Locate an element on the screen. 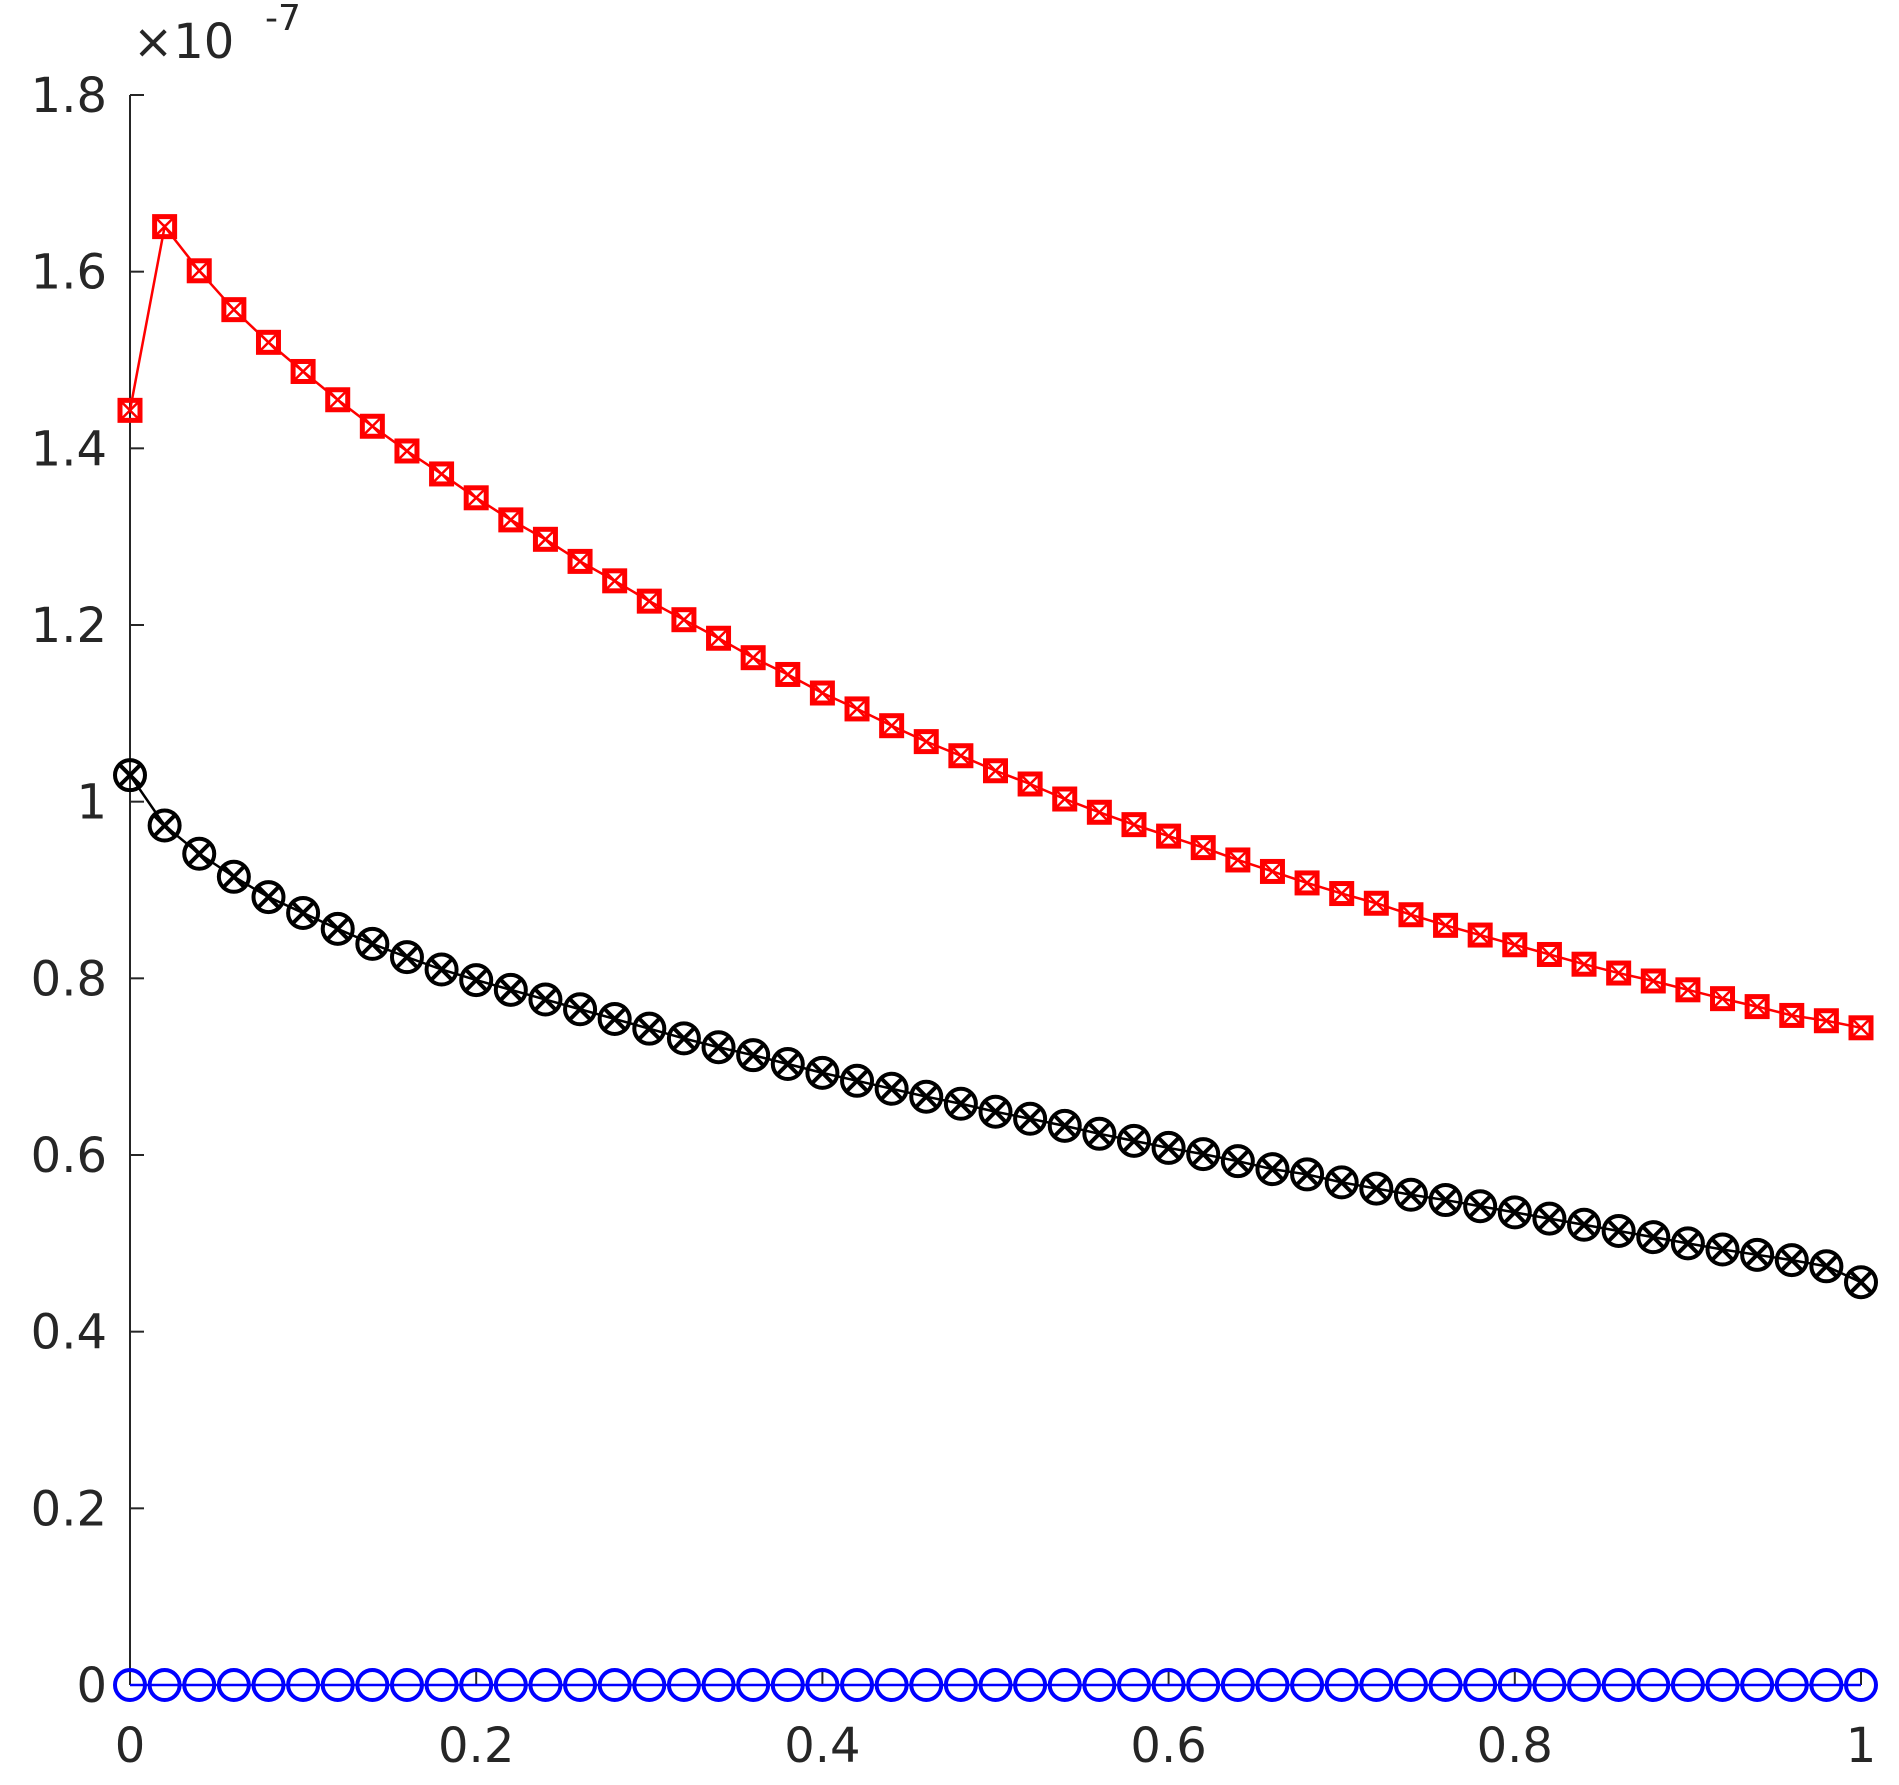  x-tick-label: 0.8 is located at coordinates (1515, 1746).